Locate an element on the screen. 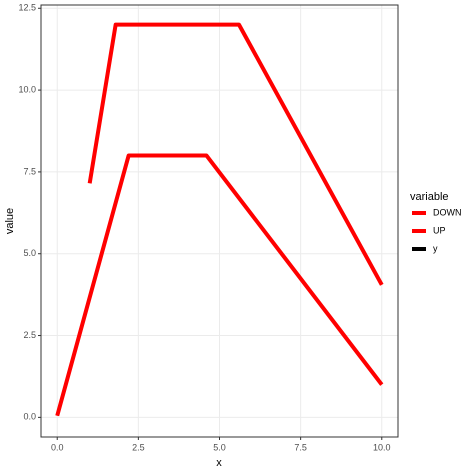  y-tick-label: 12.5 is located at coordinates (27, 8).